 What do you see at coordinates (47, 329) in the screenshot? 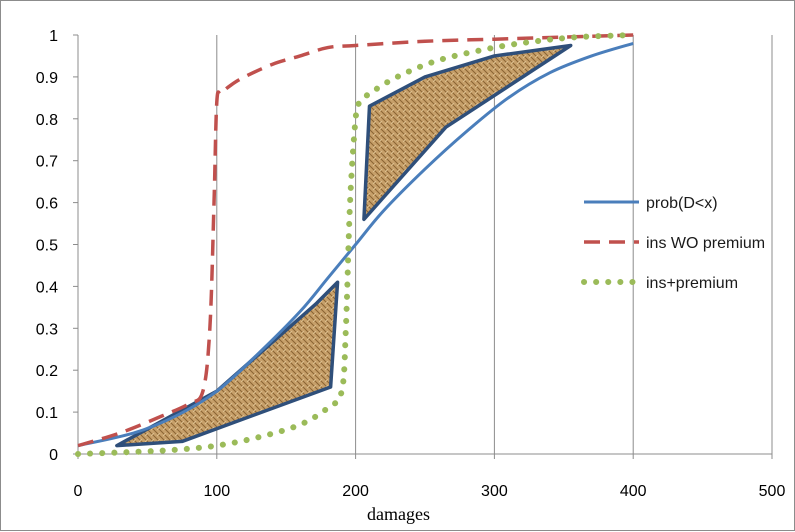
I see `y-tick-label: 0.3` at bounding box center [47, 329].